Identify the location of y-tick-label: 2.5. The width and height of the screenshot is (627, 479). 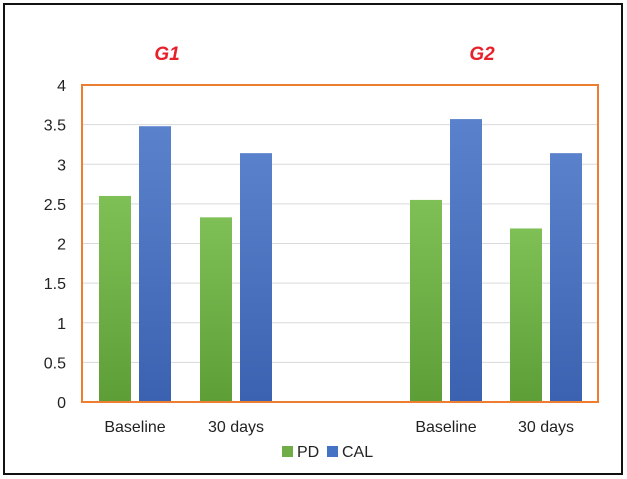
(55, 205).